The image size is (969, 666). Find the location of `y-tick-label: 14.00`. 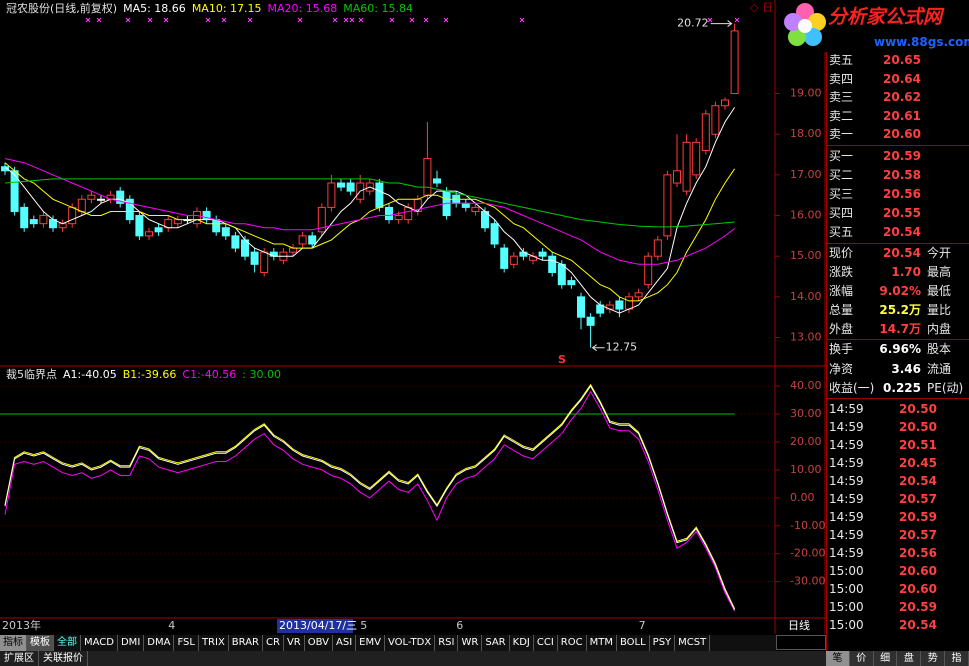

y-tick-label: 14.00 is located at coordinates (806, 296).